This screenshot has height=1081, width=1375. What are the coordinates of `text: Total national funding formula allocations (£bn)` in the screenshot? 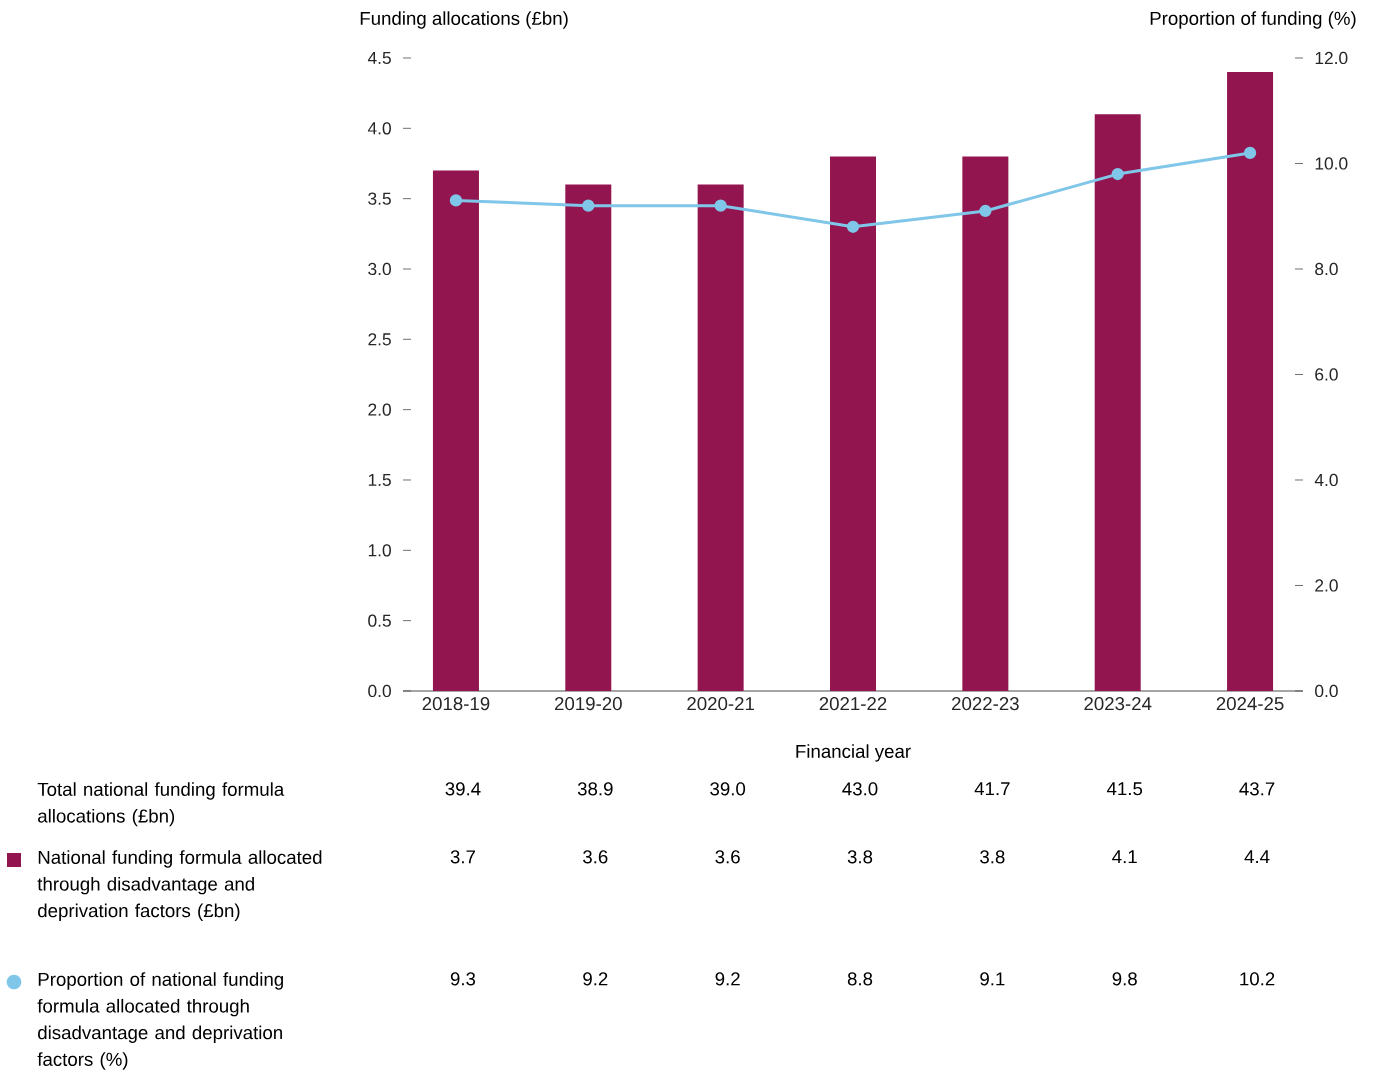 It's located at (161, 804).